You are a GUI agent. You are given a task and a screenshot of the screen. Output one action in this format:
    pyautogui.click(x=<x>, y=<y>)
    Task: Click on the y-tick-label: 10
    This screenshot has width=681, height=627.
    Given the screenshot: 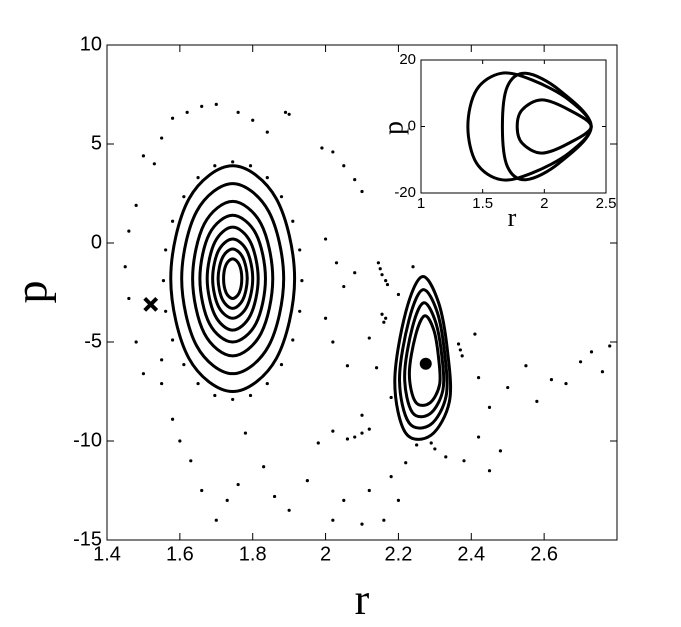 What is the action you would take?
    pyautogui.click(x=91, y=44)
    